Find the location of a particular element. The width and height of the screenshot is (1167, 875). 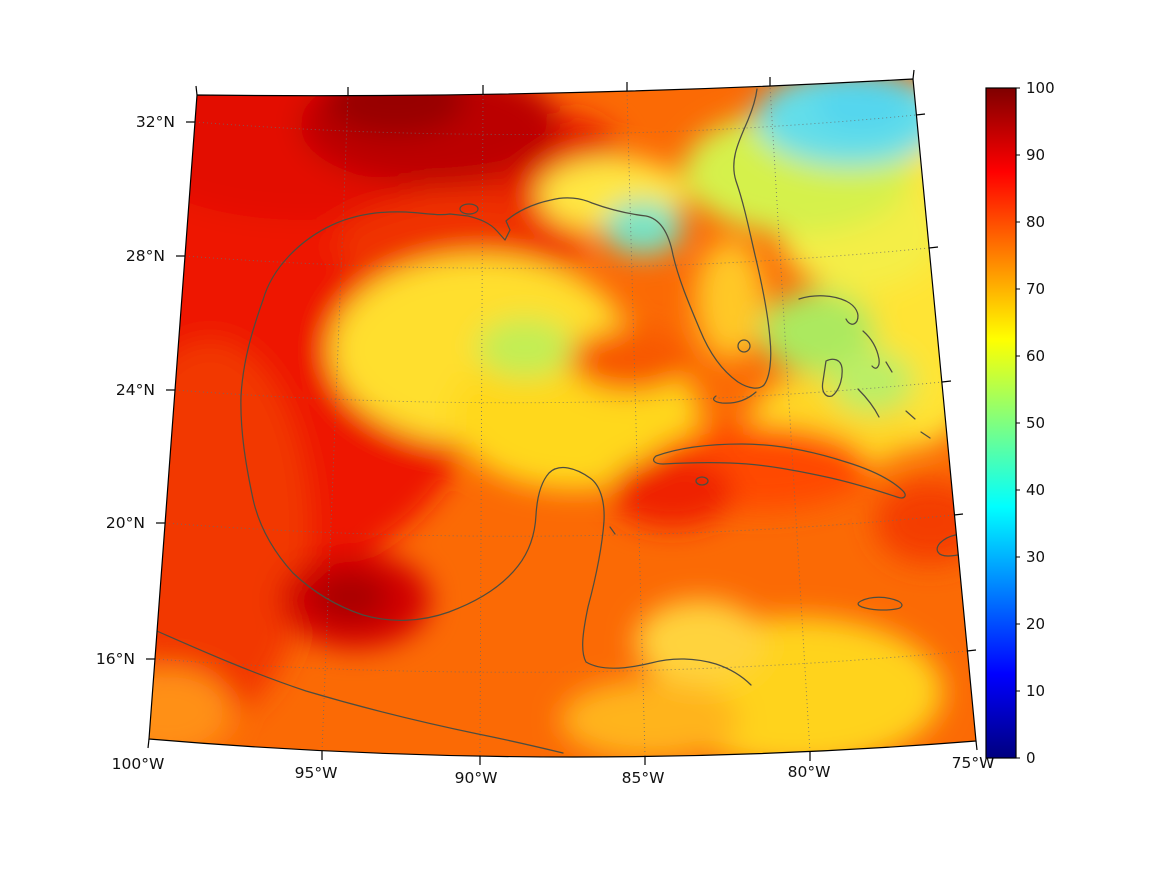

coastline-florida-keys is located at coordinates (734, 397).